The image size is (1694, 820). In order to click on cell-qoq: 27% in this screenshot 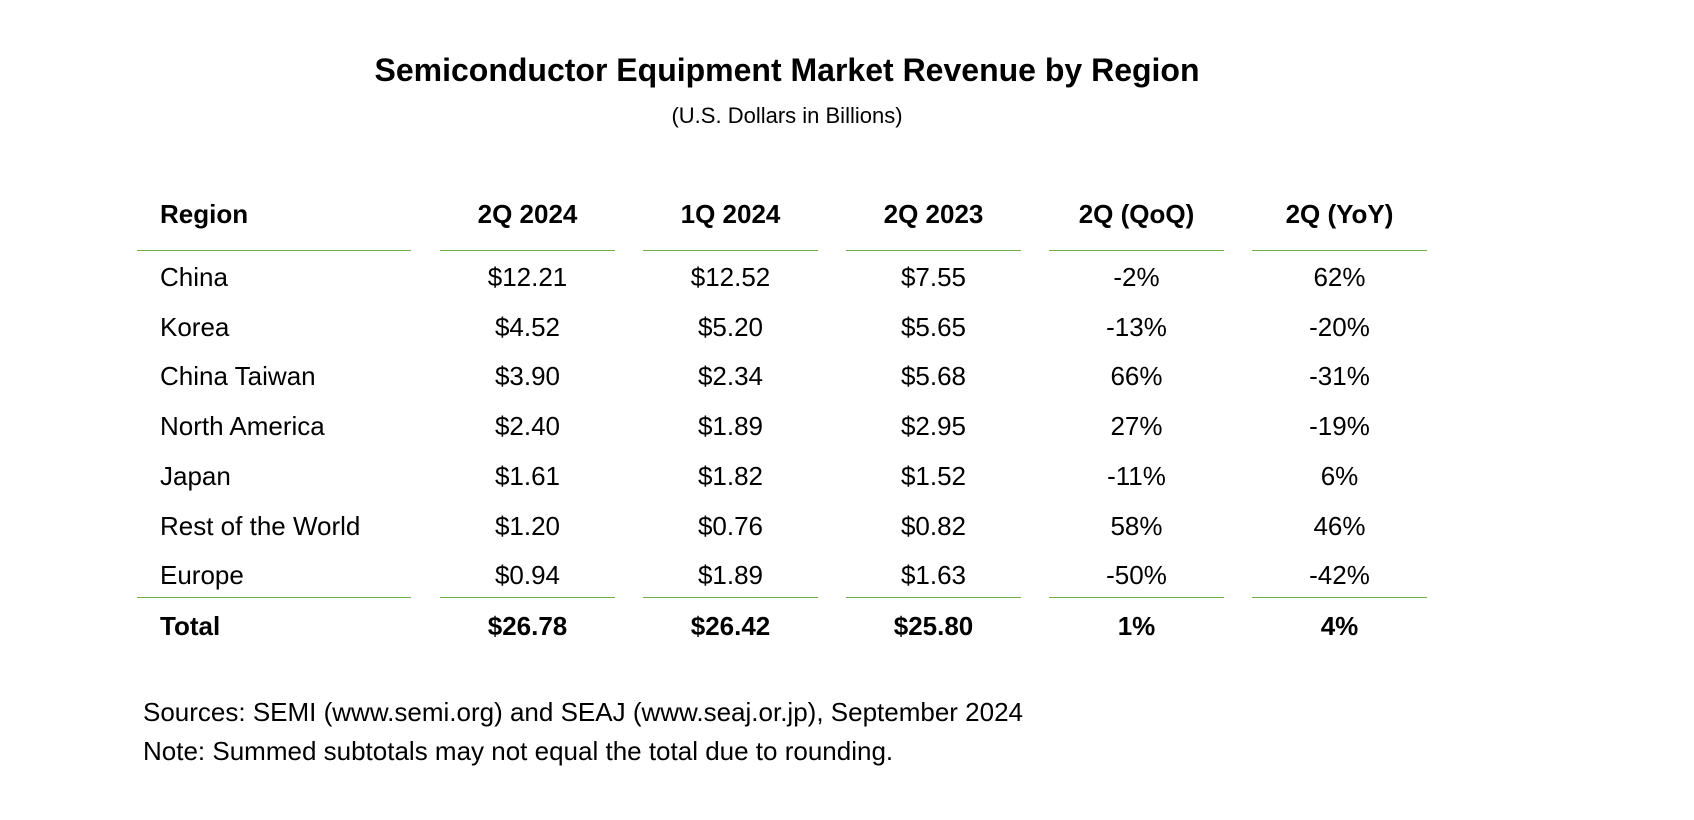, I will do `click(1136, 426)`.